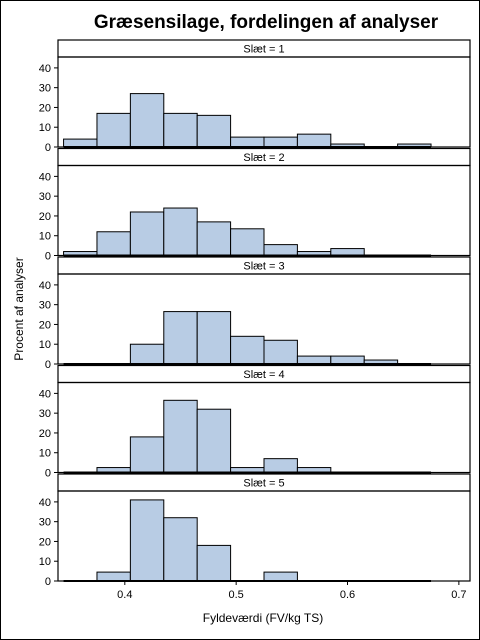 This screenshot has width=480, height=640. What do you see at coordinates (266, 22) in the screenshot?
I see `chart-title: Græsensilage, fordelingen af analyser` at bounding box center [266, 22].